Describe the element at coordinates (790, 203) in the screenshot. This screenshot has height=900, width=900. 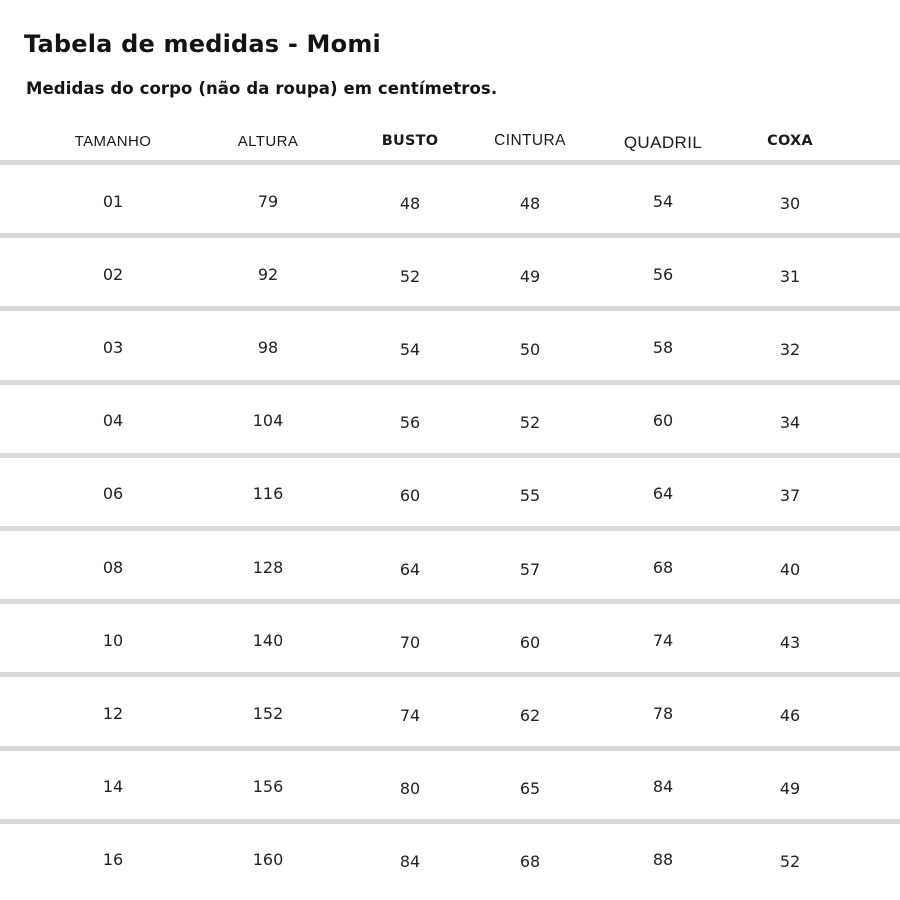
I see `coxa-cell: 30` at that location.